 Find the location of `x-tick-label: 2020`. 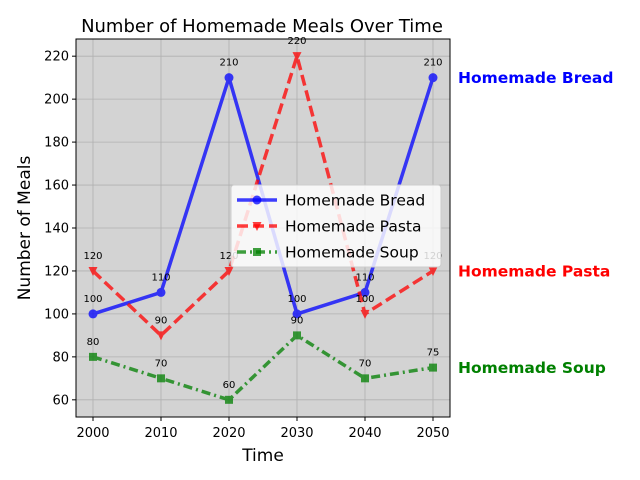

x-tick-label: 2020 is located at coordinates (228, 433).